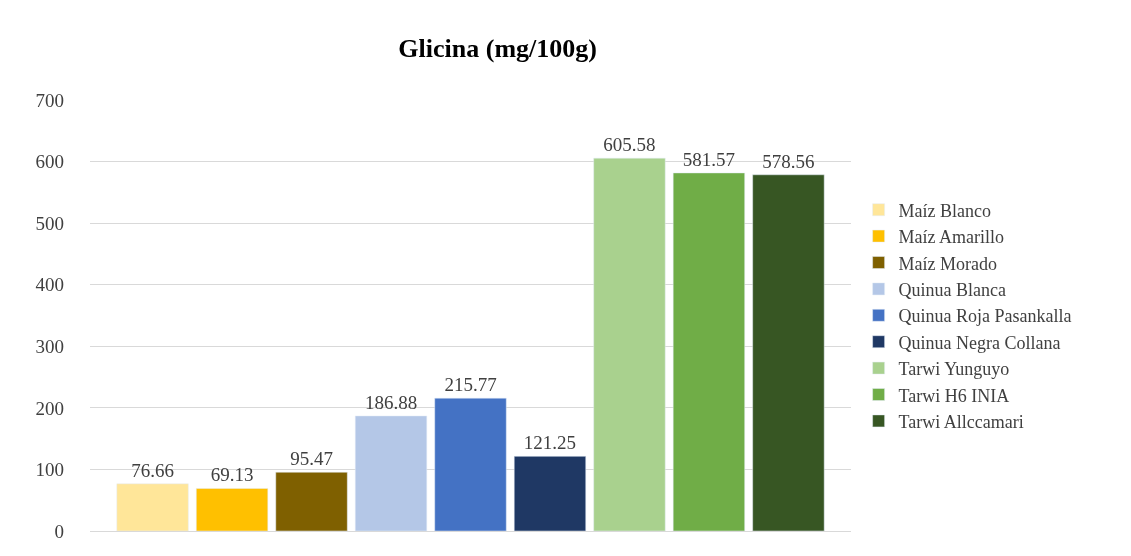 This screenshot has height=556, width=1131. Describe the element at coordinates (470, 385) in the screenshot. I see `data-label: 215.77` at that location.